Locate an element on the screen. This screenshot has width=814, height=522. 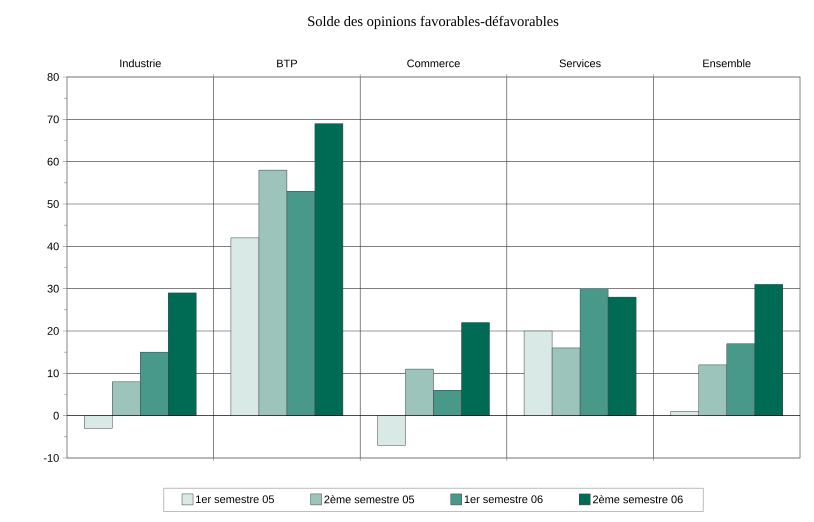
y-tick-label: 30 is located at coordinates (53, 288).